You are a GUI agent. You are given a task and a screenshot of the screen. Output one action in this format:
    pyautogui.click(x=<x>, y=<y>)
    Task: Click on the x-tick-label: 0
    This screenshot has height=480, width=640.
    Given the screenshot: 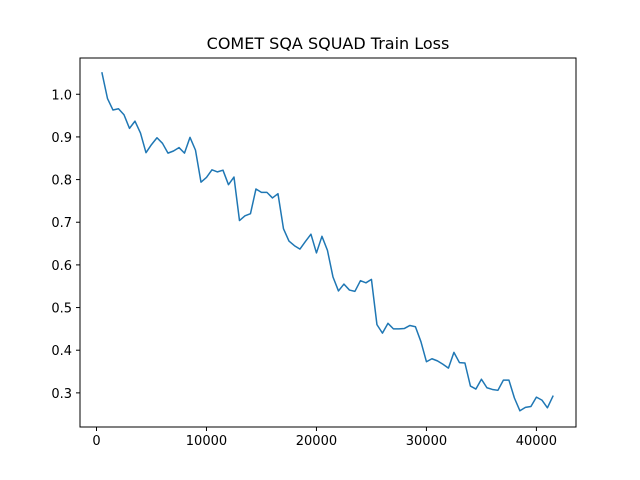 What is the action you would take?
    pyautogui.click(x=96, y=441)
    